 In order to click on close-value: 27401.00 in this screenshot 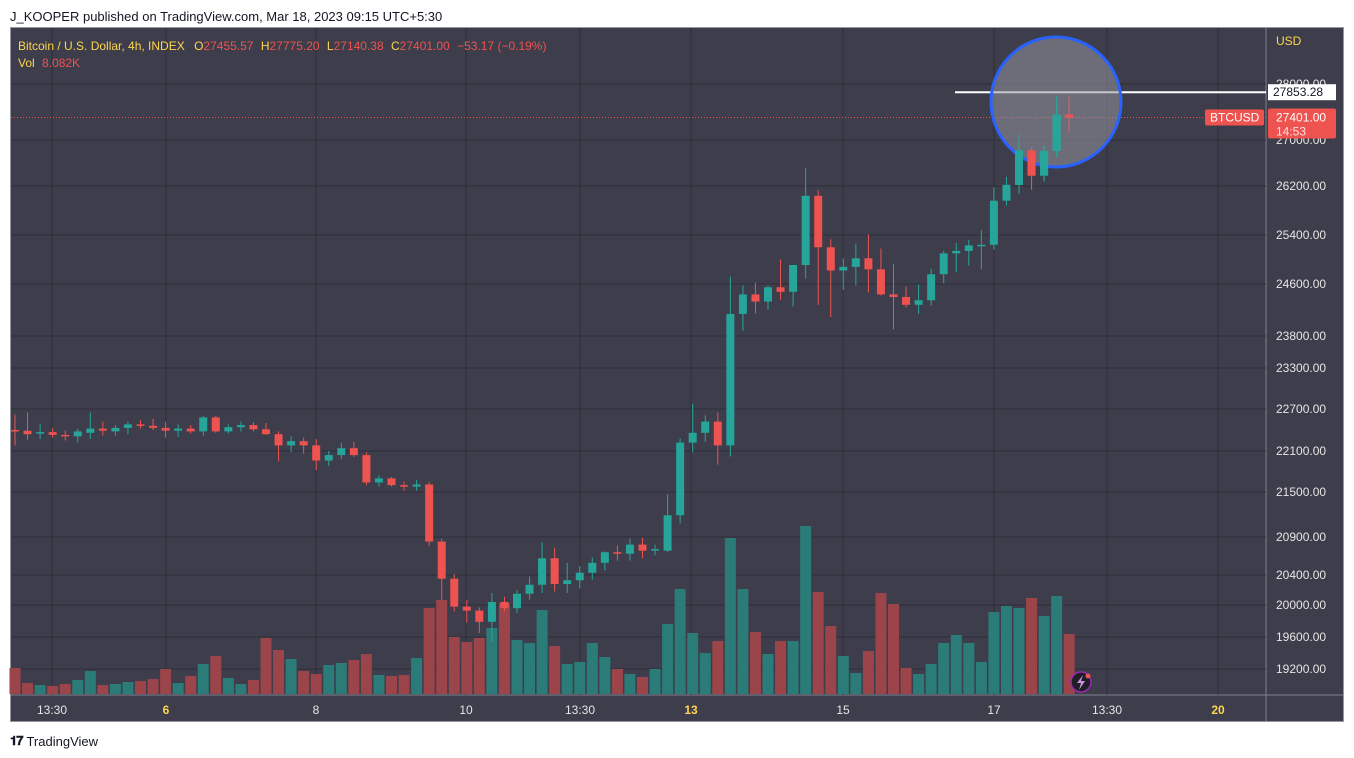, I will do `click(424, 46)`.